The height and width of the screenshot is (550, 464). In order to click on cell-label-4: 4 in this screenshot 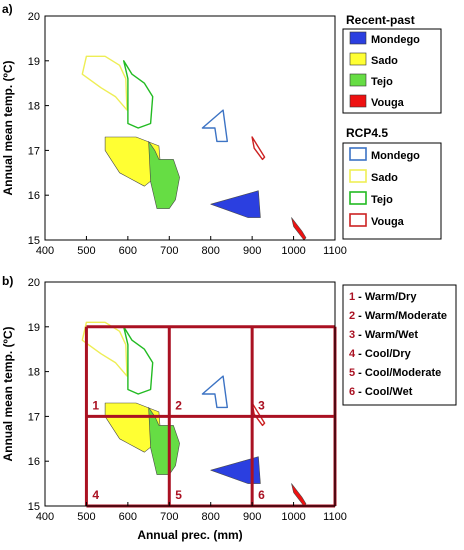, I will do `click(95, 495)`.